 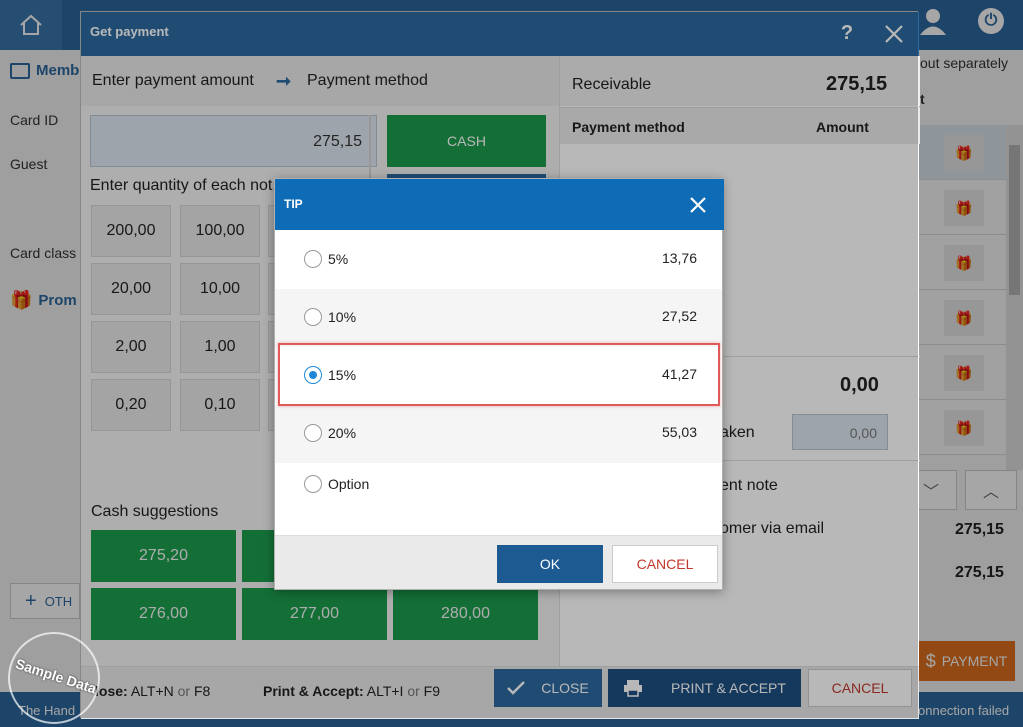 I want to click on printer-icon, so click(x=633, y=688).